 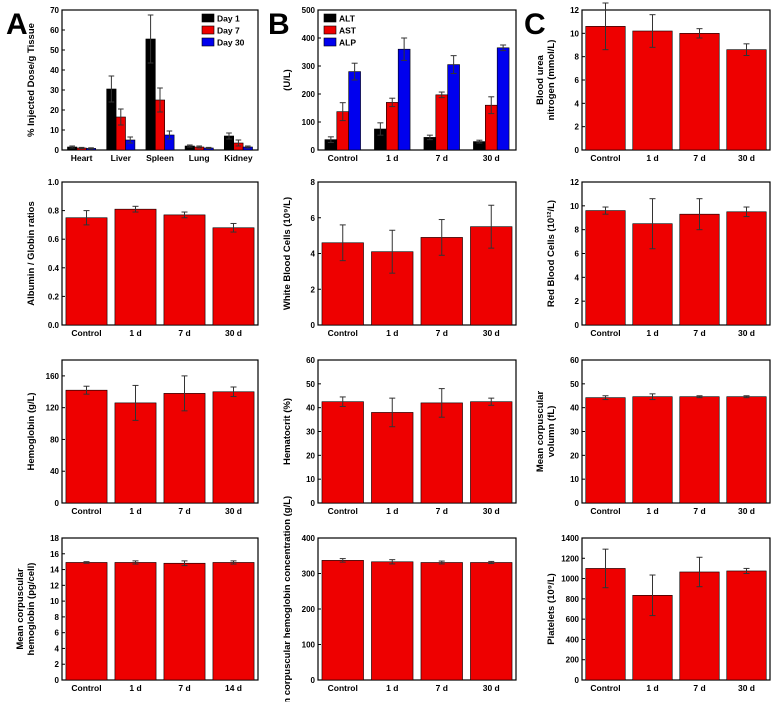 What do you see at coordinates (231, 43) in the screenshot?
I see `legend-label: Day 30` at bounding box center [231, 43].